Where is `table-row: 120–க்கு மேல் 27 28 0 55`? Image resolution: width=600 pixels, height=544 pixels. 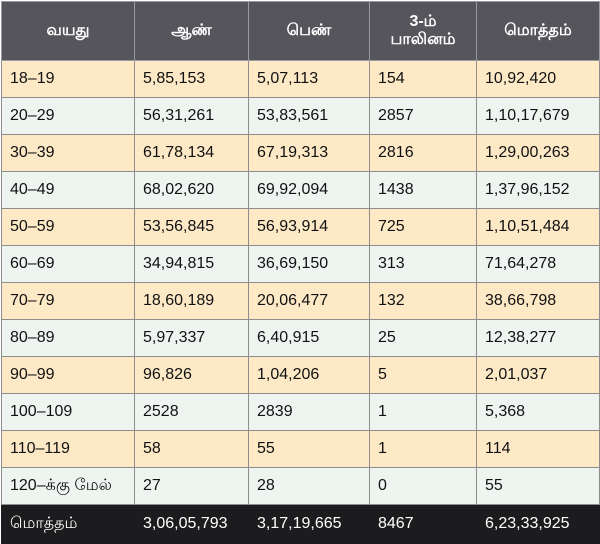
table-row: 120–க்கு மேல் 27 28 0 55 is located at coordinates (300, 486).